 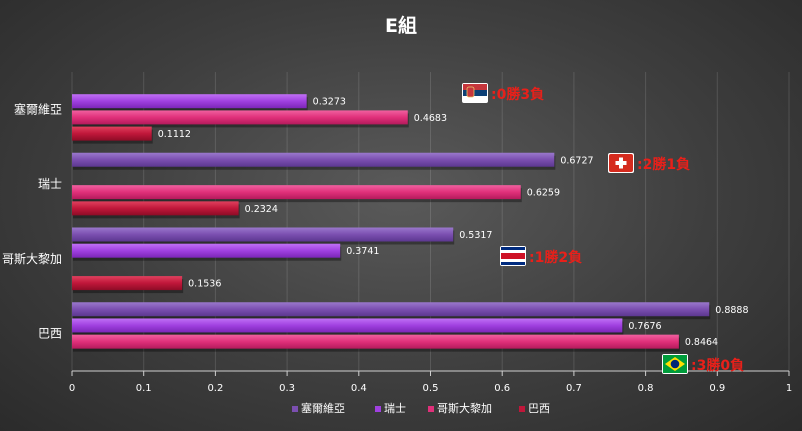 What do you see at coordinates (50, 334) in the screenshot?
I see `category-label: 巴西` at bounding box center [50, 334].